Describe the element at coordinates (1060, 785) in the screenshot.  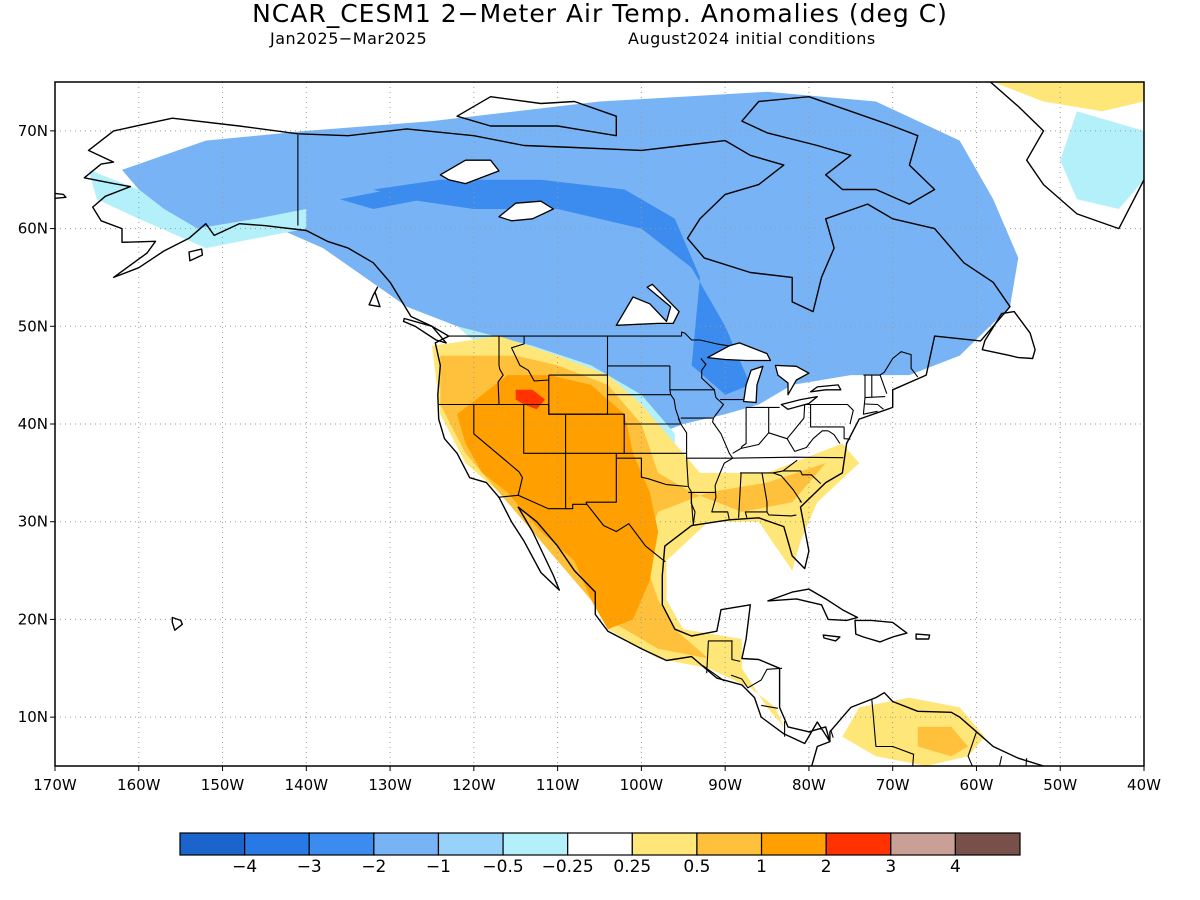
I see `lon-tick-label: 50W` at that location.